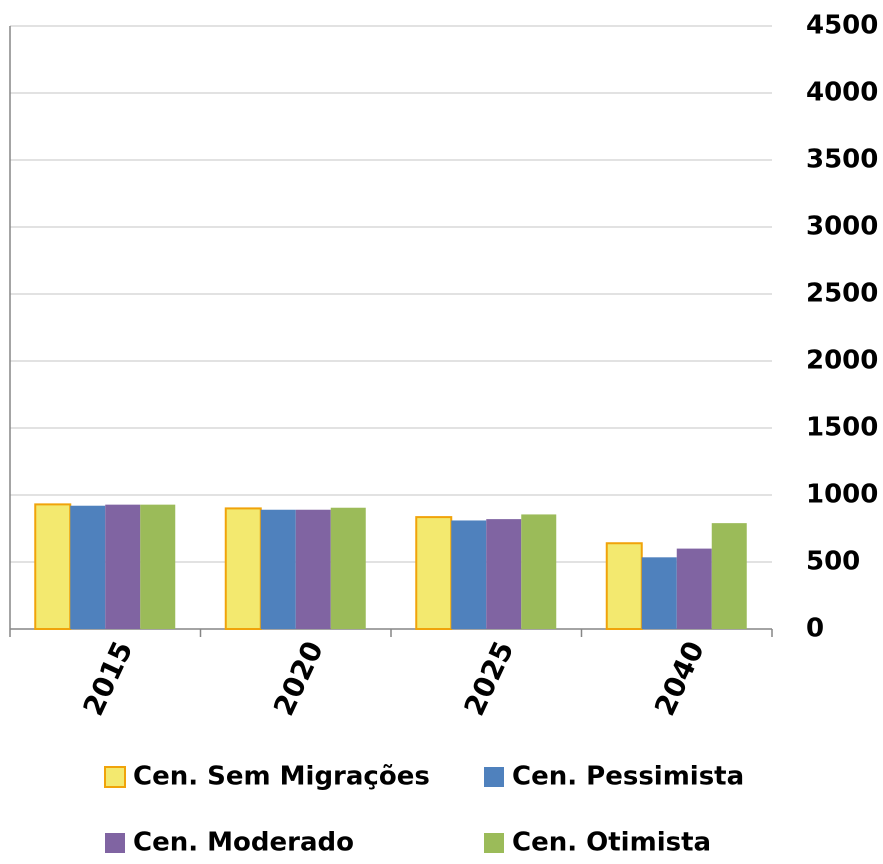 Image resolution: width=883 pixels, height=864 pixels. What do you see at coordinates (842, 294) in the screenshot?
I see `y-tick-label: 2500` at bounding box center [842, 294].